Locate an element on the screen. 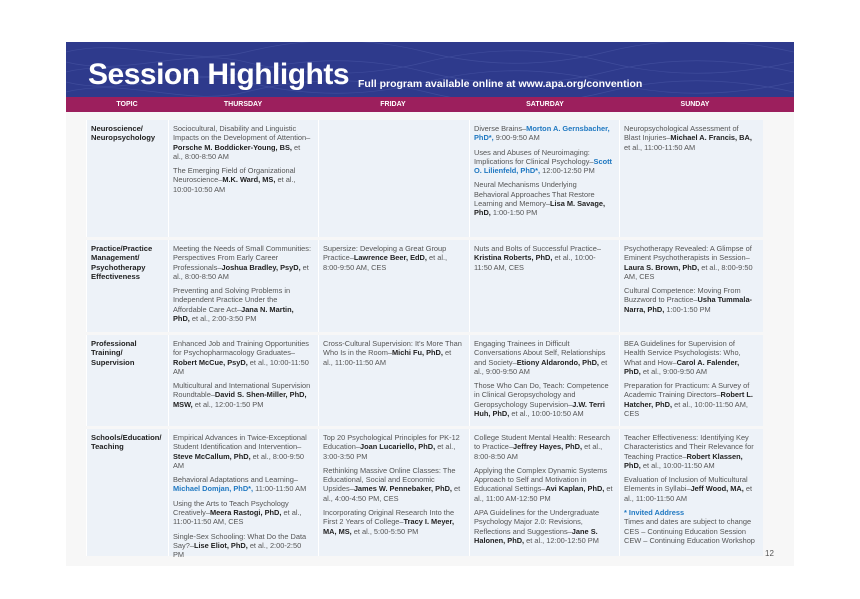 Image resolution: width=860 pixels, height=599 pixels. column-header: SUNDAY is located at coordinates (695, 104).